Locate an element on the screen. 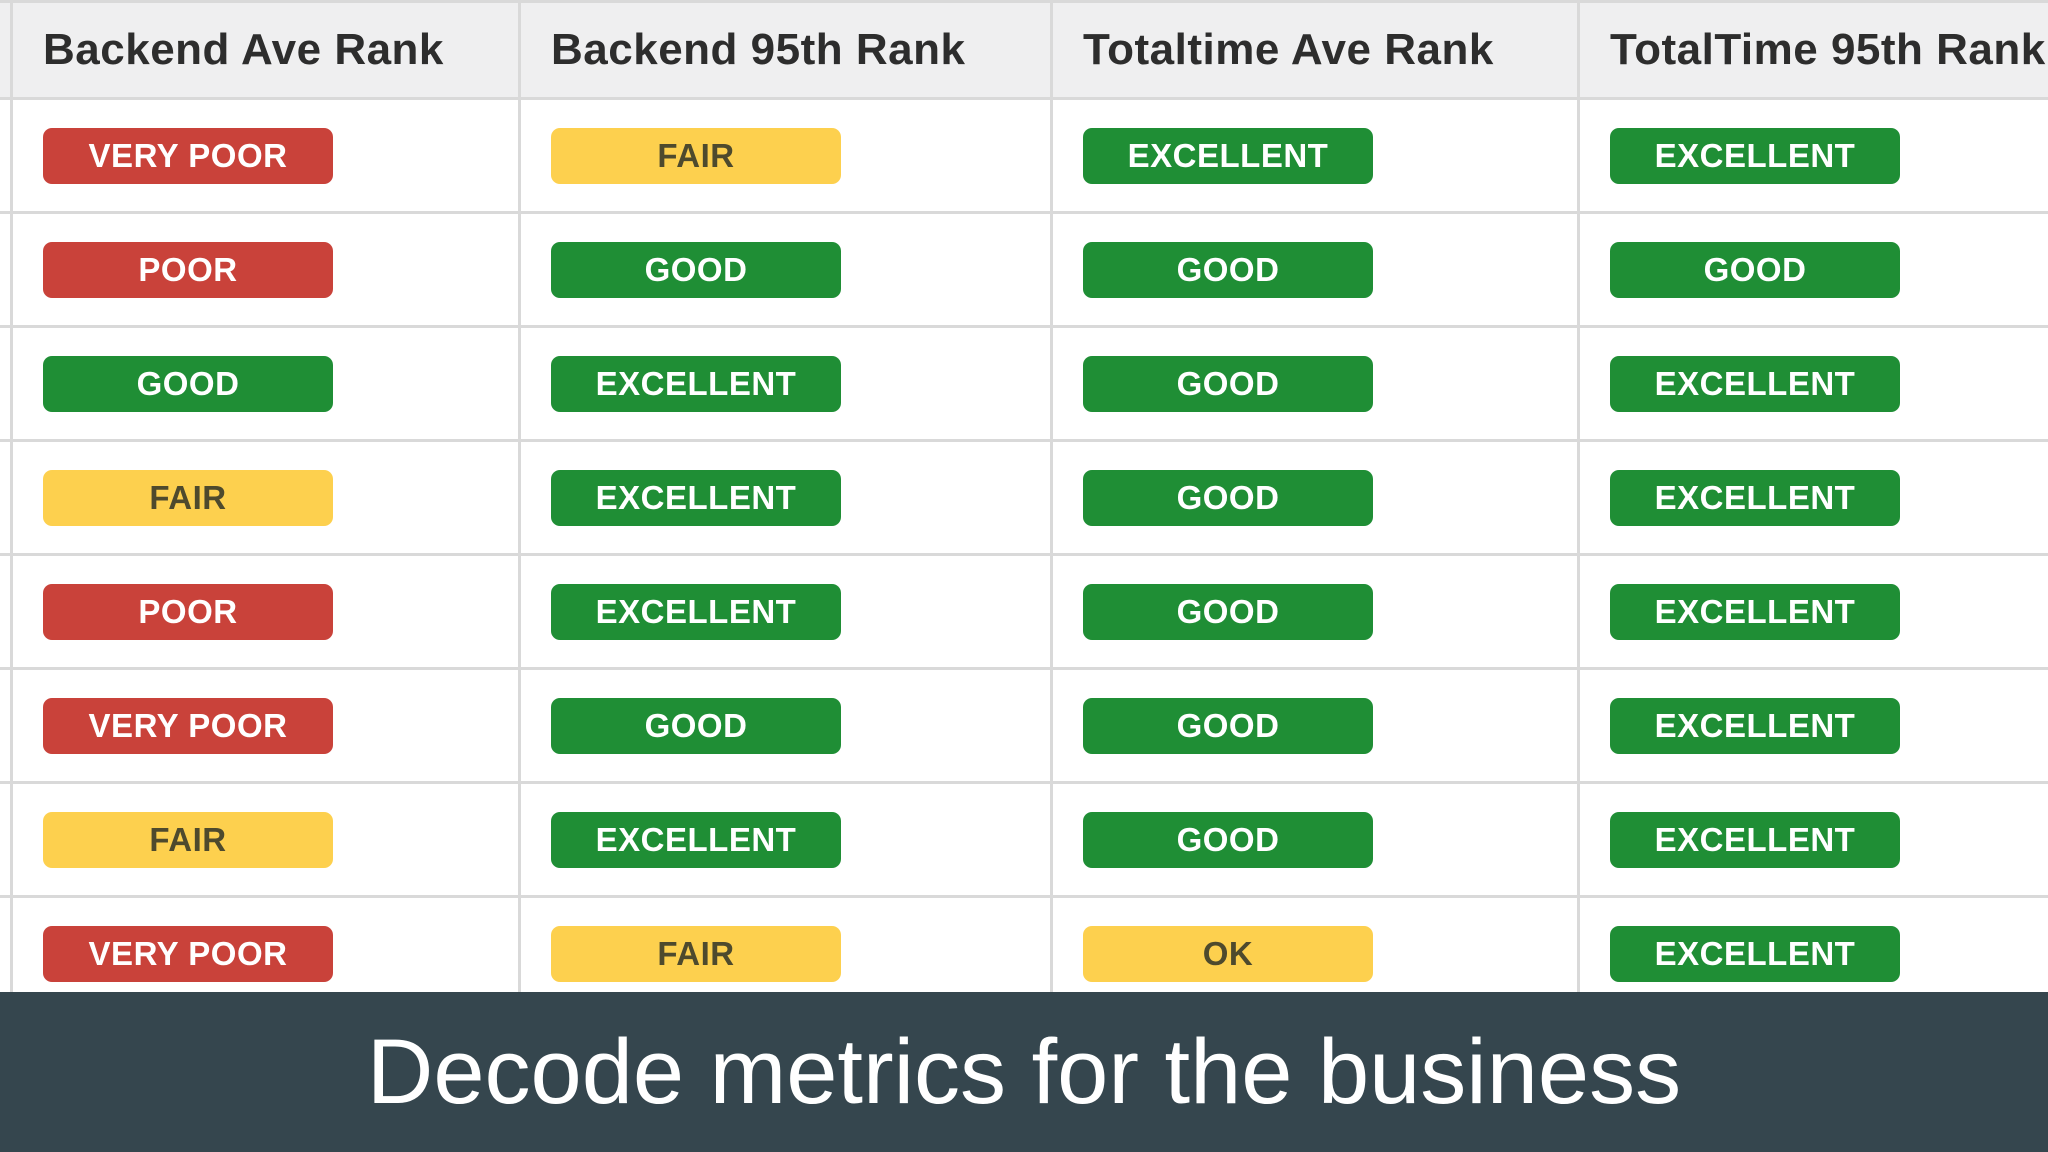 The width and height of the screenshot is (2048, 1152). column-header-totaltime-ave-rank: Totaltime Ave Rank is located at coordinates (1316, 51).